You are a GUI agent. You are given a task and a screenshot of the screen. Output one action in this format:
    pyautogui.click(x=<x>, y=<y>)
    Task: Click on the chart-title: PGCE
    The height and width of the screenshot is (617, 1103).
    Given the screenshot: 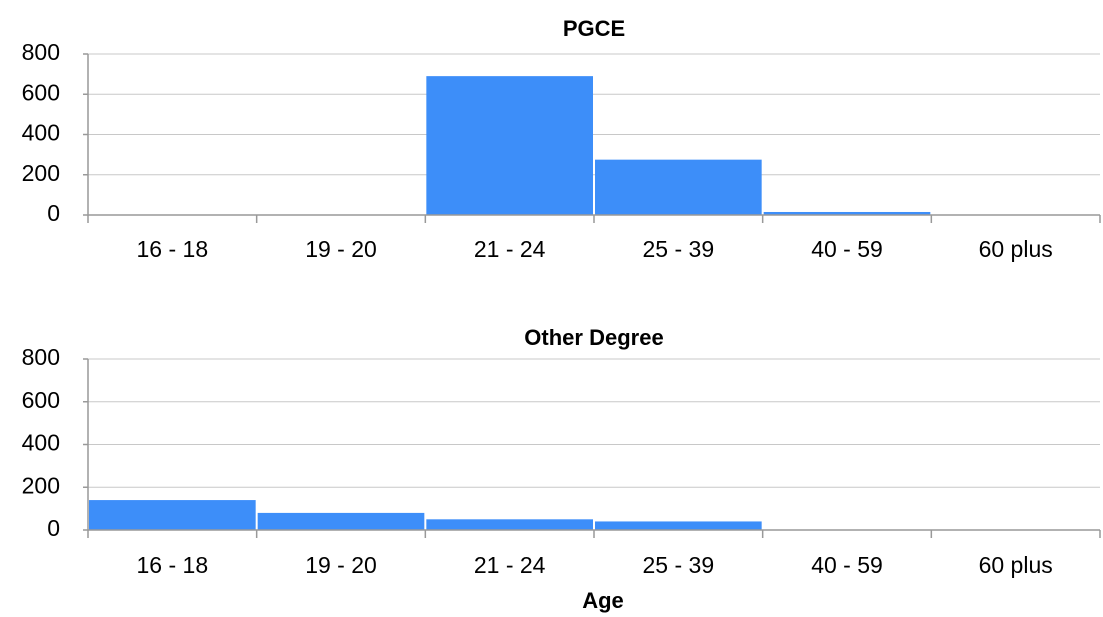 What is the action you would take?
    pyautogui.click(x=594, y=28)
    